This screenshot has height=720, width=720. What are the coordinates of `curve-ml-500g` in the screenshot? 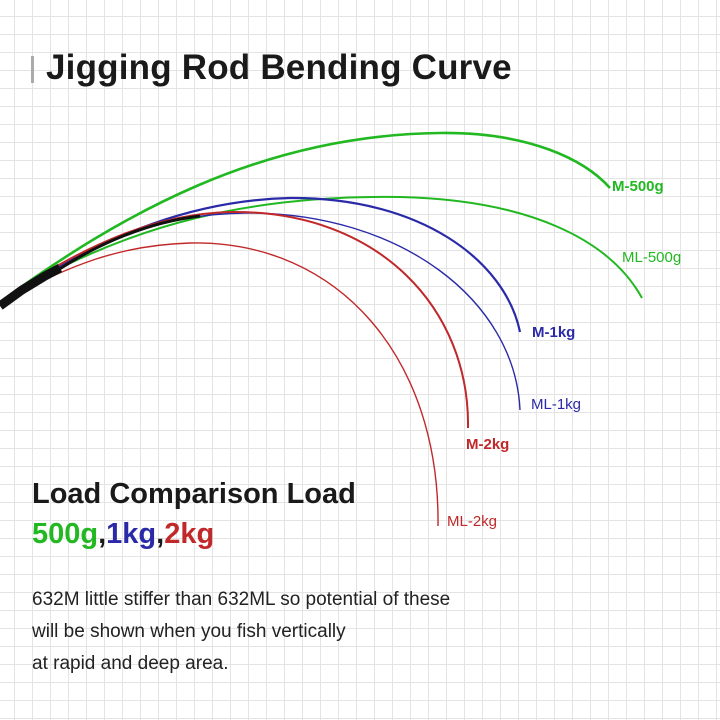 It's located at (321, 249).